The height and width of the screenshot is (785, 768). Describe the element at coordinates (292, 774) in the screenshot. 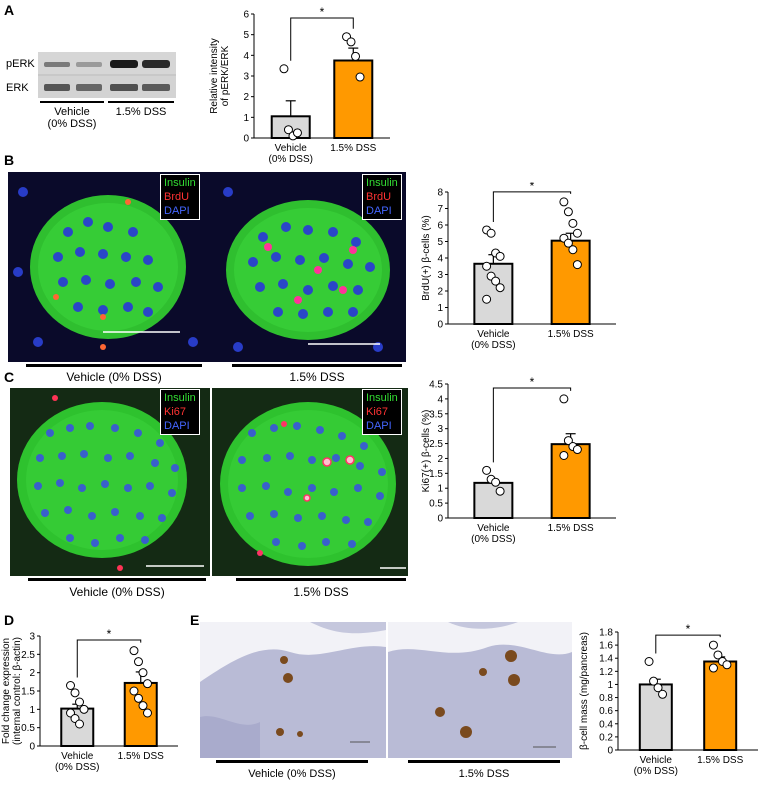

I see `label-e-vehicle: Vehicle (0% DSS)` at that location.